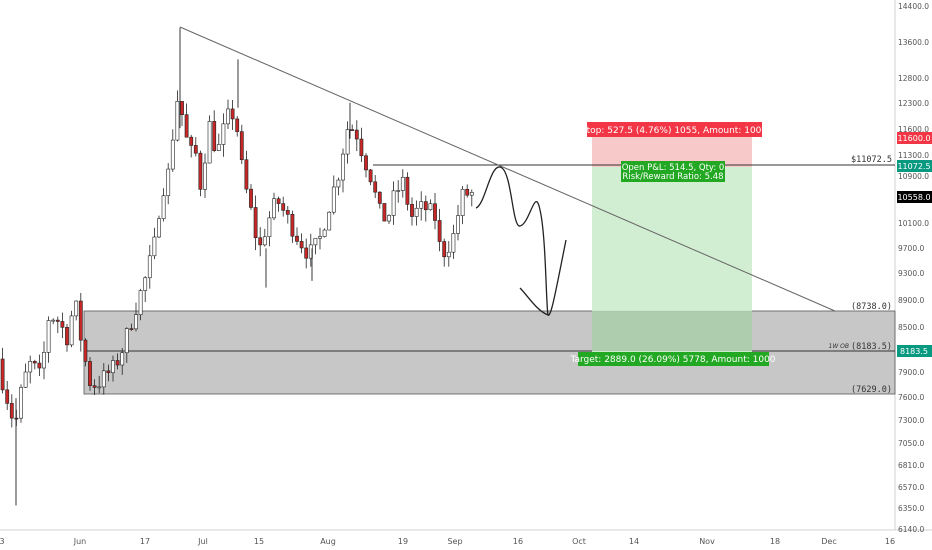  I want to click on price-tick-label: 9300.0, so click(911, 273).